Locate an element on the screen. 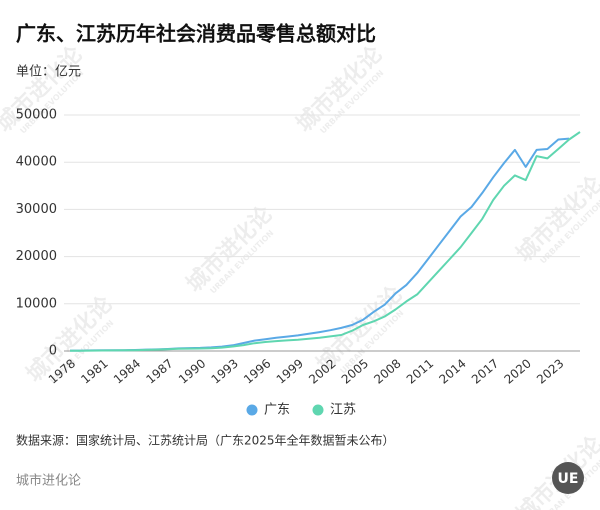 The image size is (600, 510). y-tick-label: 0 is located at coordinates (53, 351).